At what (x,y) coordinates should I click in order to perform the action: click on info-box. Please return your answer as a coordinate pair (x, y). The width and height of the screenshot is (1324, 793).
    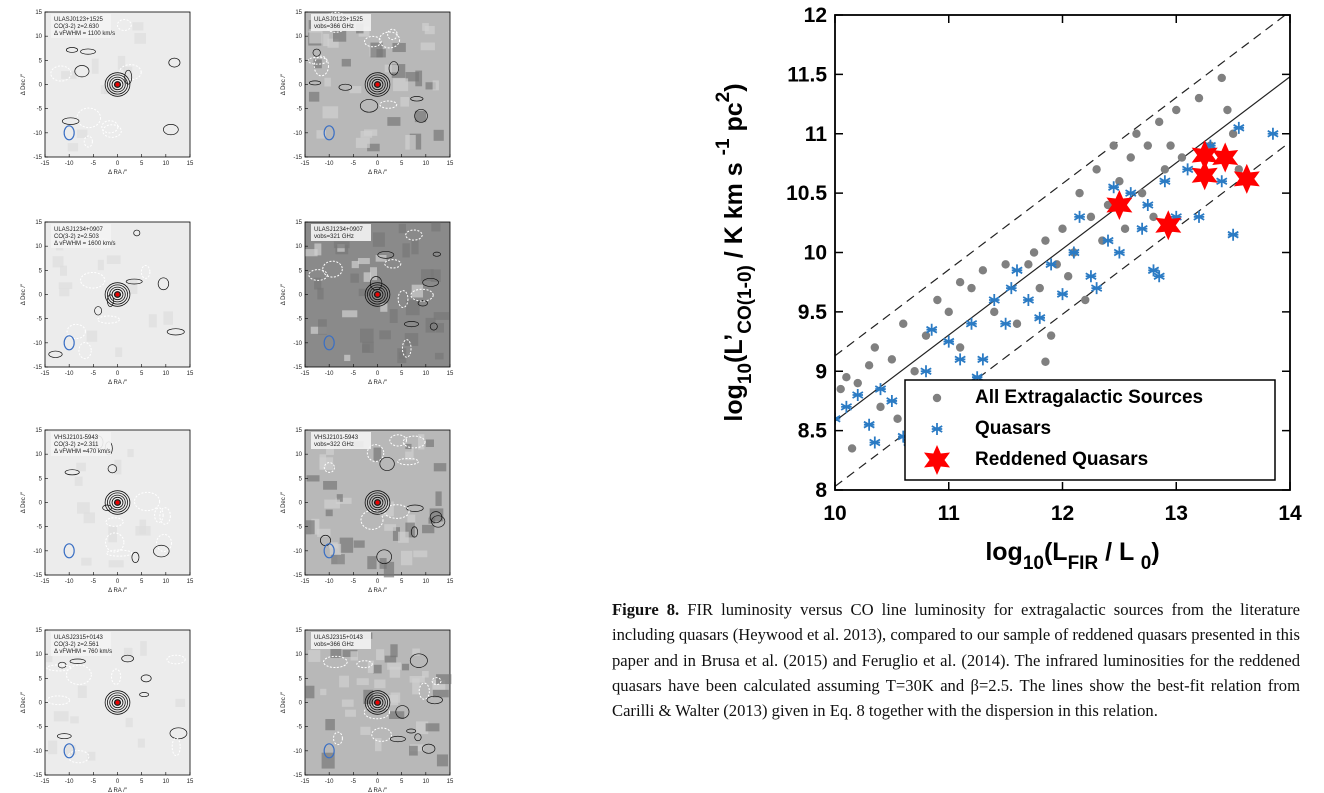
    Looking at the image, I should click on (81, 444).